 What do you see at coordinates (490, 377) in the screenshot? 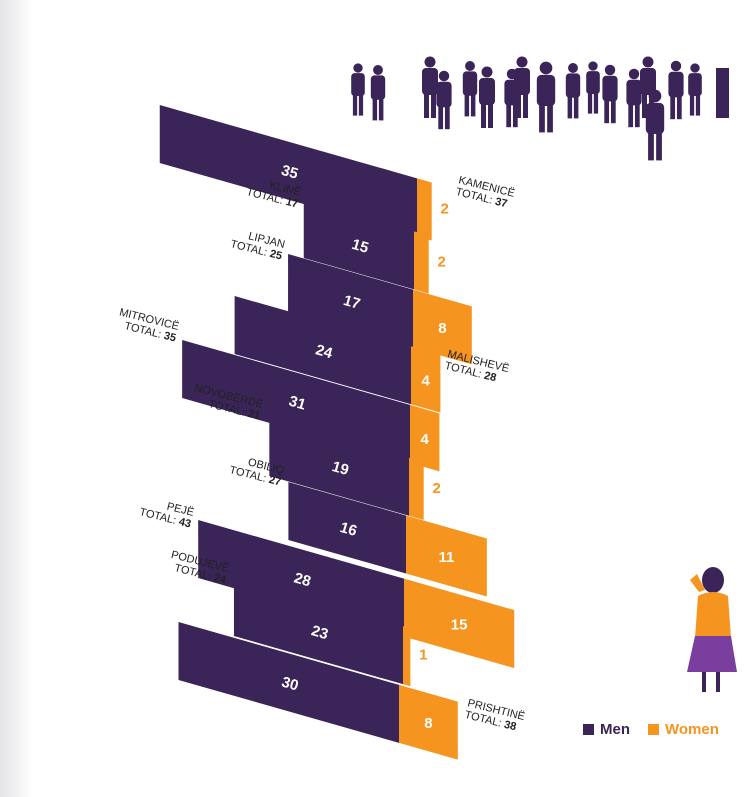
I see `total-value: 28` at bounding box center [490, 377].